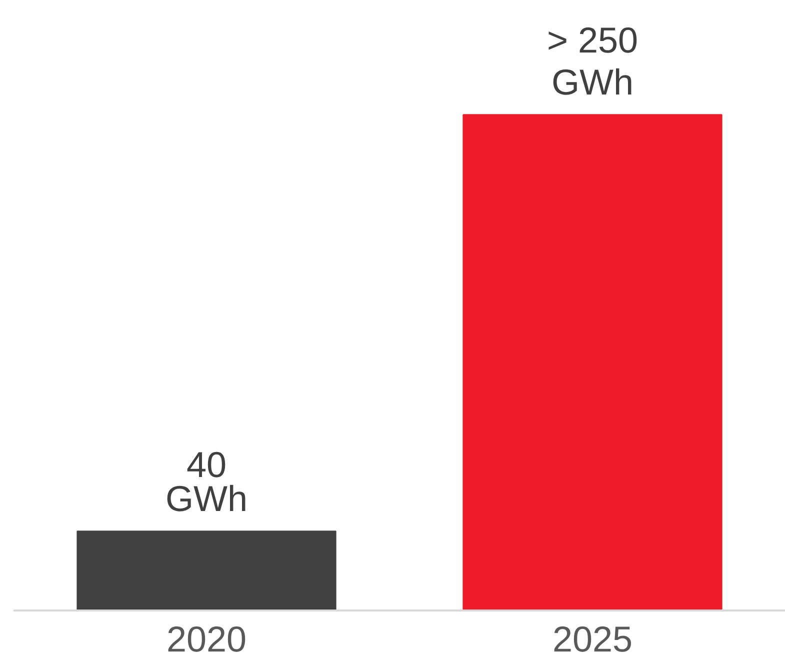 The height and width of the screenshot is (654, 785). I want to click on x-tick-label: 2020, so click(206, 636).